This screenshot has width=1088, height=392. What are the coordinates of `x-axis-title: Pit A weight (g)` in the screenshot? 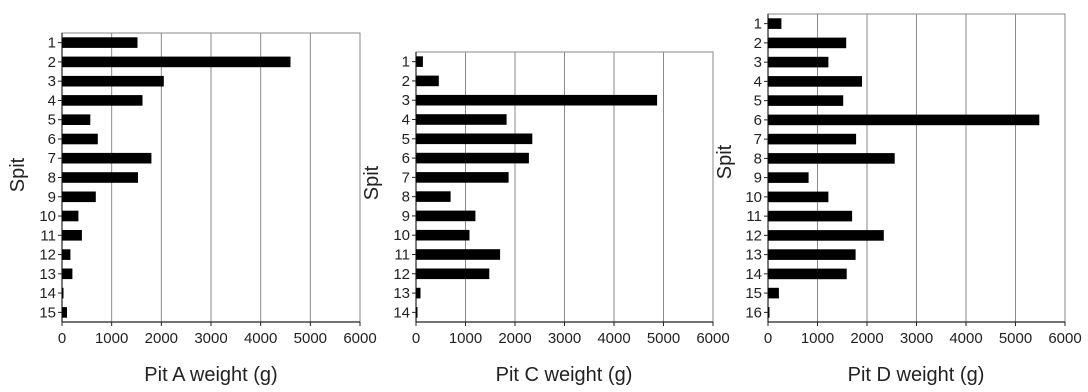 It's located at (210, 375).